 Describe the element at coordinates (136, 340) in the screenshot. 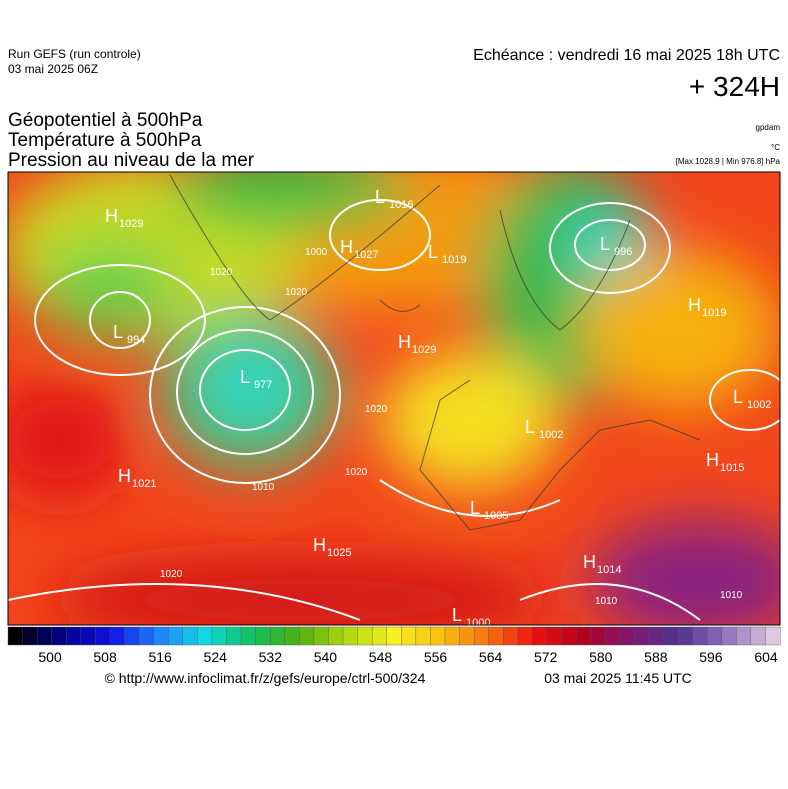

I see `center-value: 994` at that location.